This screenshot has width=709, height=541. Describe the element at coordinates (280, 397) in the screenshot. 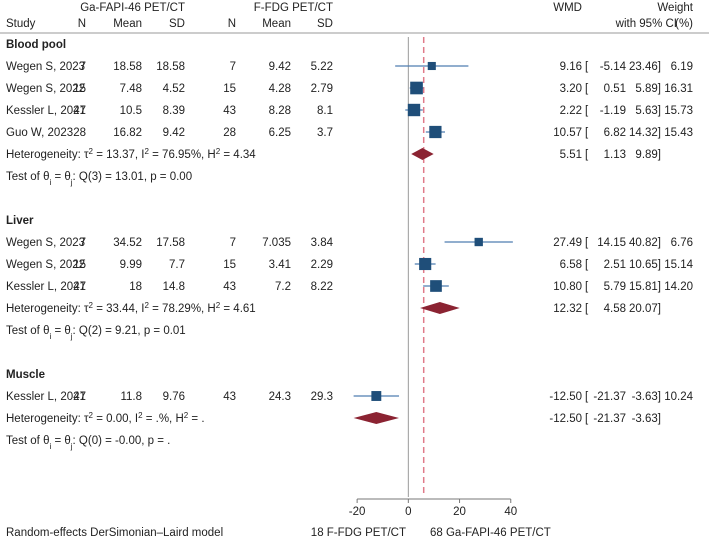

I see `mean-fdg: 24.3` at that location.